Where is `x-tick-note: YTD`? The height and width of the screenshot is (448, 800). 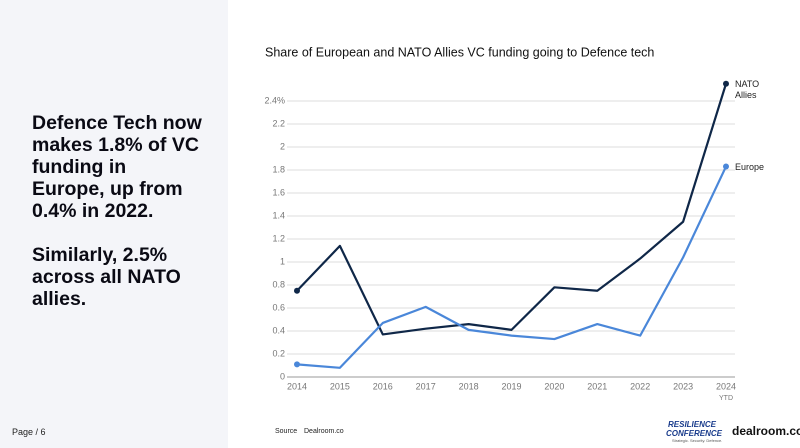
x-tick-note: YTD is located at coordinates (726, 398).